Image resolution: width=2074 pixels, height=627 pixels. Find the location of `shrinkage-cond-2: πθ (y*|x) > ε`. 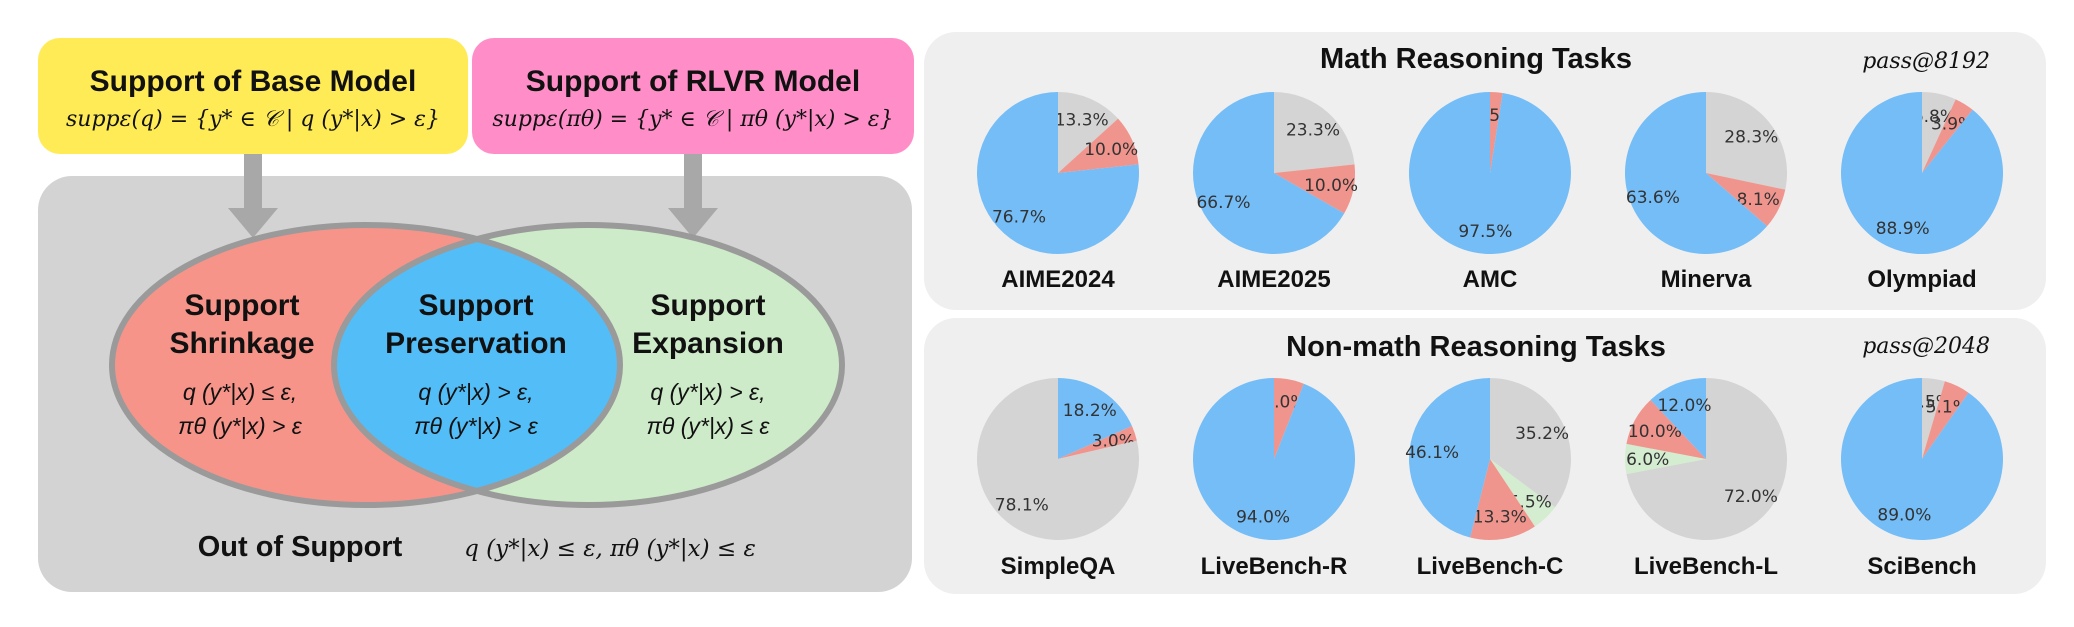

shrinkage-cond-2: πθ (y*|x) > ε is located at coordinates (240, 426).